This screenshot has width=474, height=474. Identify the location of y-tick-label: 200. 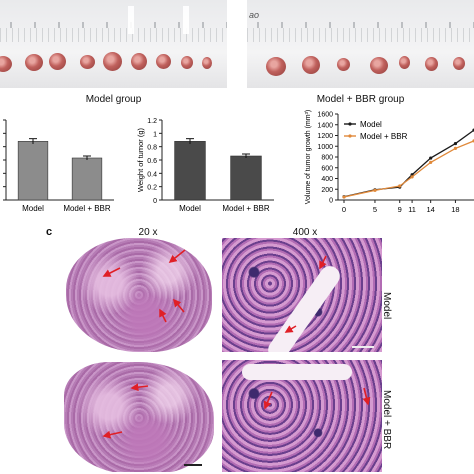
(327, 190).